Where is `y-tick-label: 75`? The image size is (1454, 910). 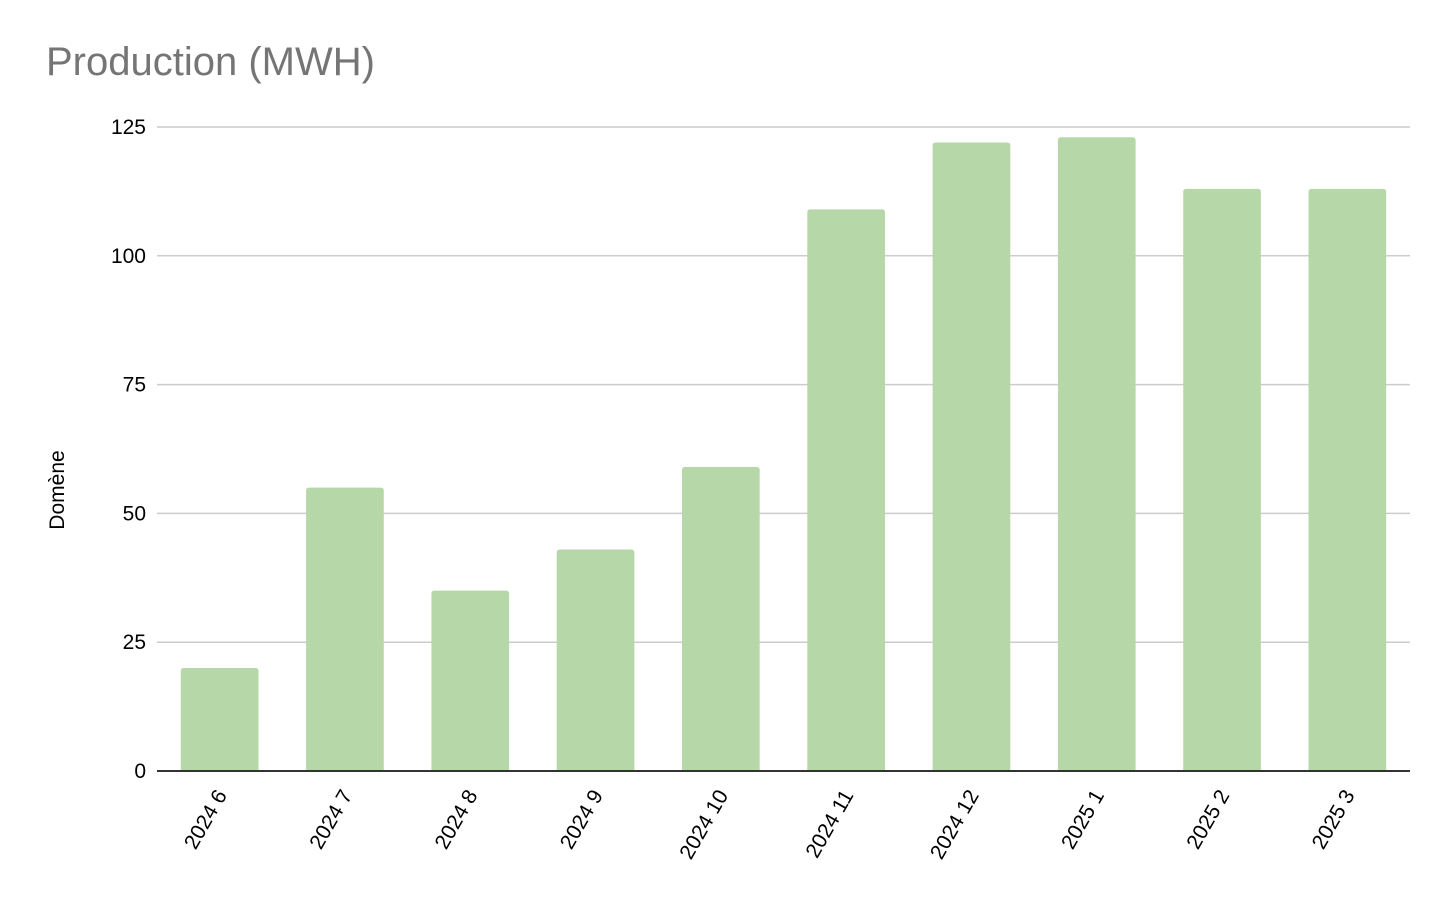
y-tick-label: 75 is located at coordinates (134, 385).